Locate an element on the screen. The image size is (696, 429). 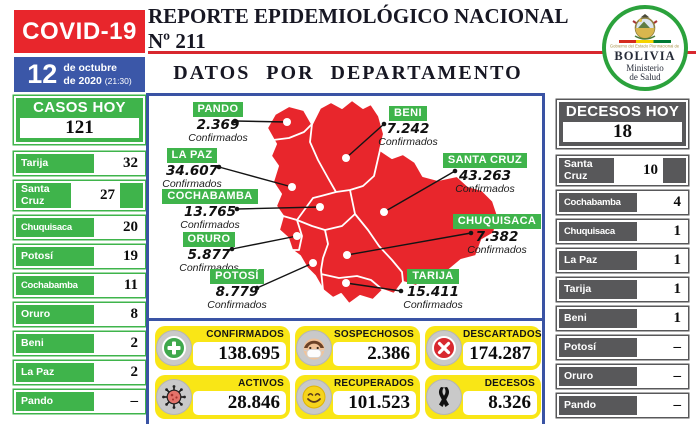
virus-icon is located at coordinates (174, 397).